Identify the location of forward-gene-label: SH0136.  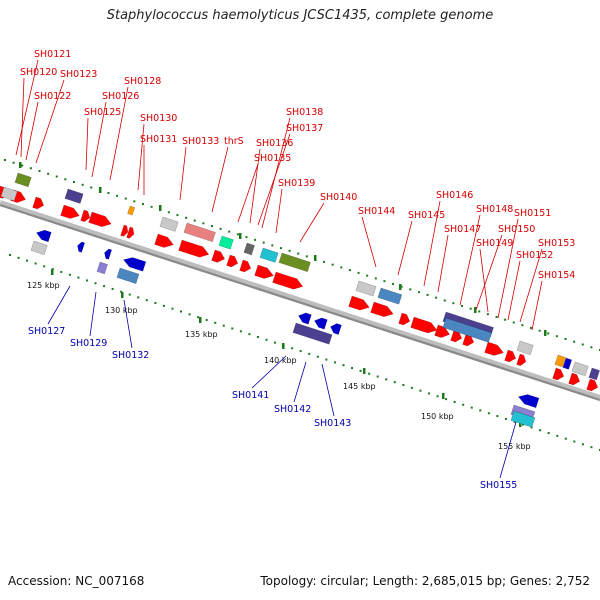
(274, 143).